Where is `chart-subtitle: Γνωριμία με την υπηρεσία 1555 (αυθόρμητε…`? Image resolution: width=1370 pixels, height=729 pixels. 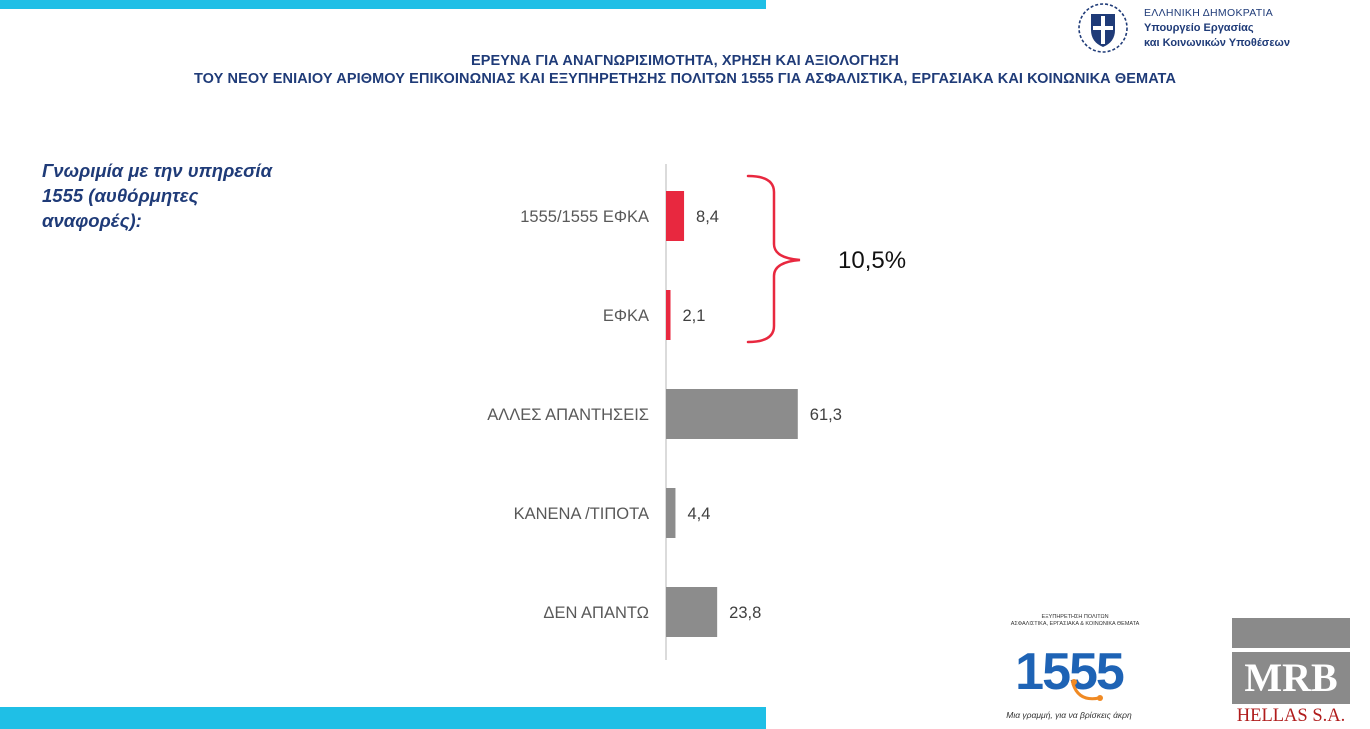 chart-subtitle: Γνωριμία με την υπηρεσία 1555 (αυθόρμητε… is located at coordinates (177, 195).